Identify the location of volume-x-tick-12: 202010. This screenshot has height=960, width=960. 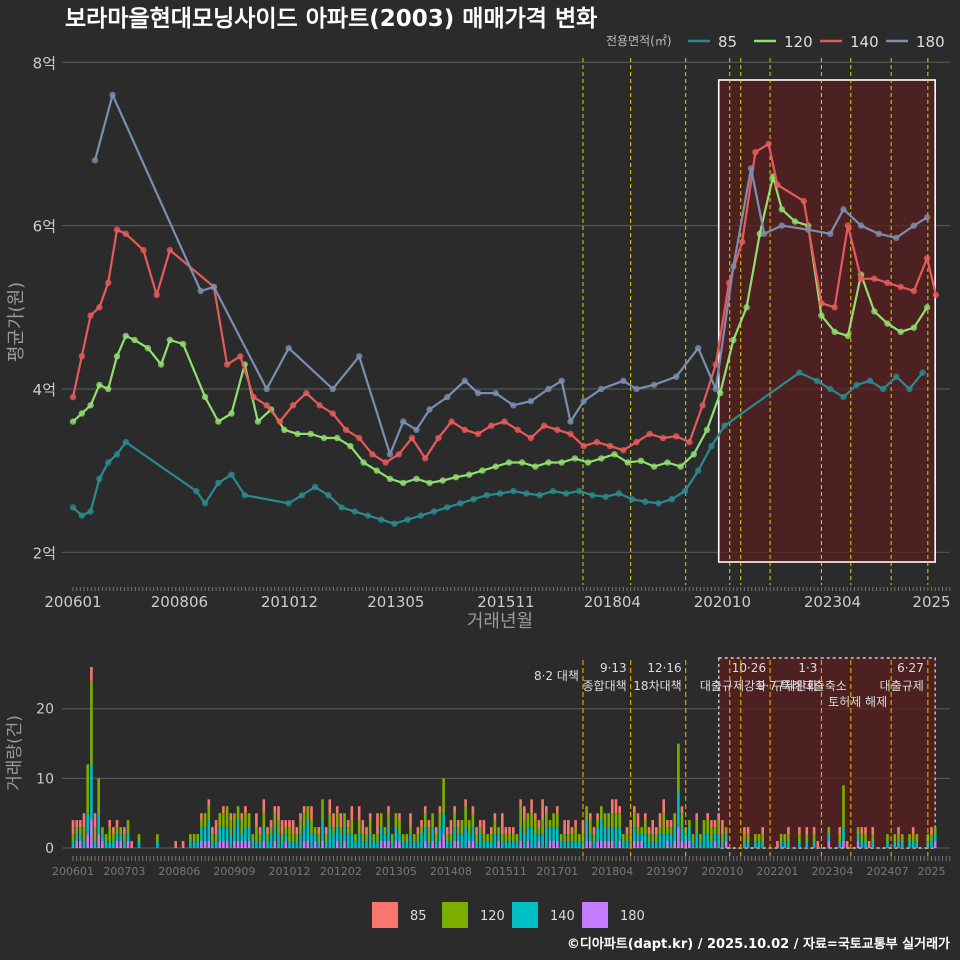
(722, 871).